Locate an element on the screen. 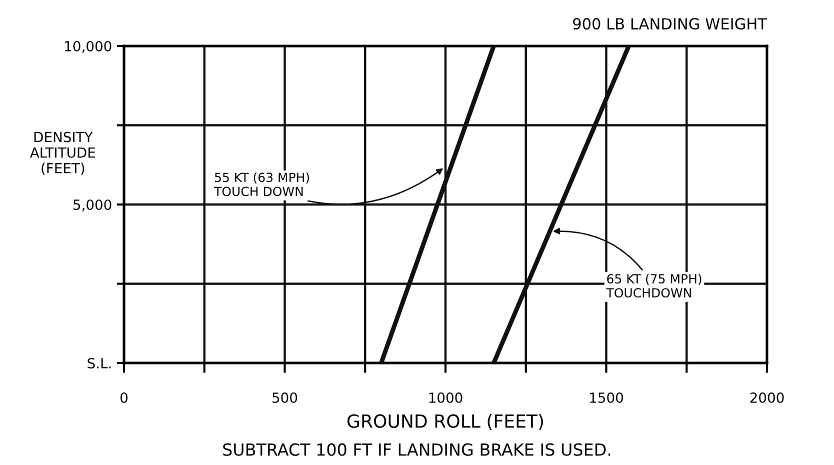 This screenshot has height=465, width=834. x-tick-label: 1500 is located at coordinates (606, 397).